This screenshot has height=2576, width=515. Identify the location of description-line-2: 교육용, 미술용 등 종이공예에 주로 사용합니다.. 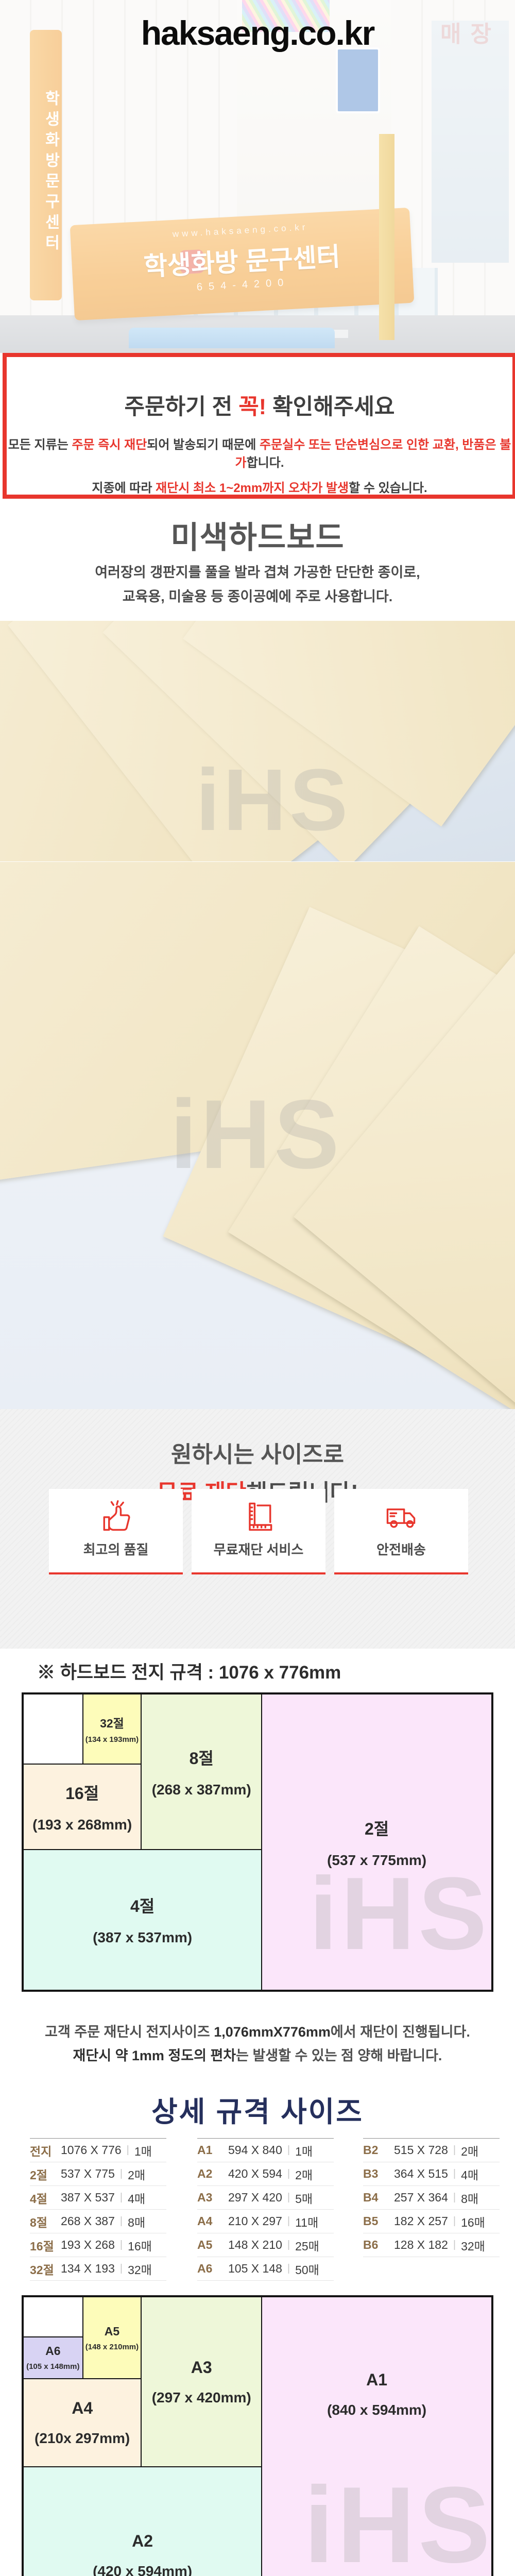
(257, 596).